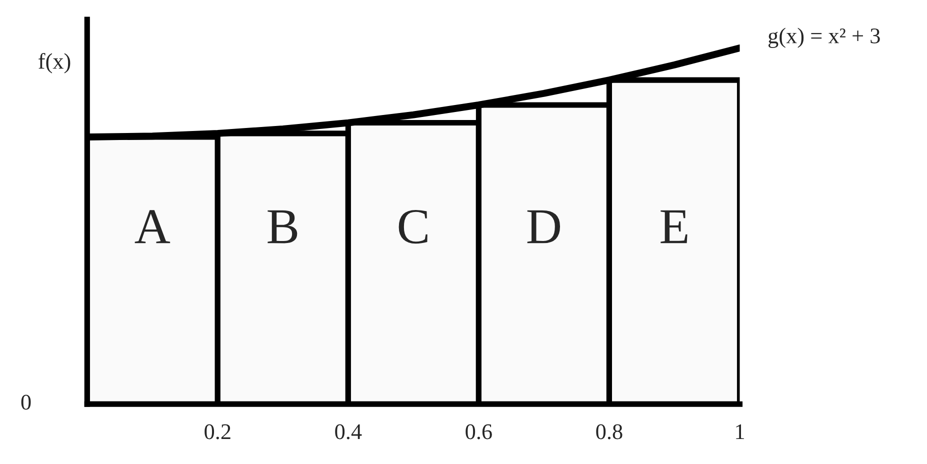  I want to click on annotation: g(x) = x² + 3, so click(824, 38).